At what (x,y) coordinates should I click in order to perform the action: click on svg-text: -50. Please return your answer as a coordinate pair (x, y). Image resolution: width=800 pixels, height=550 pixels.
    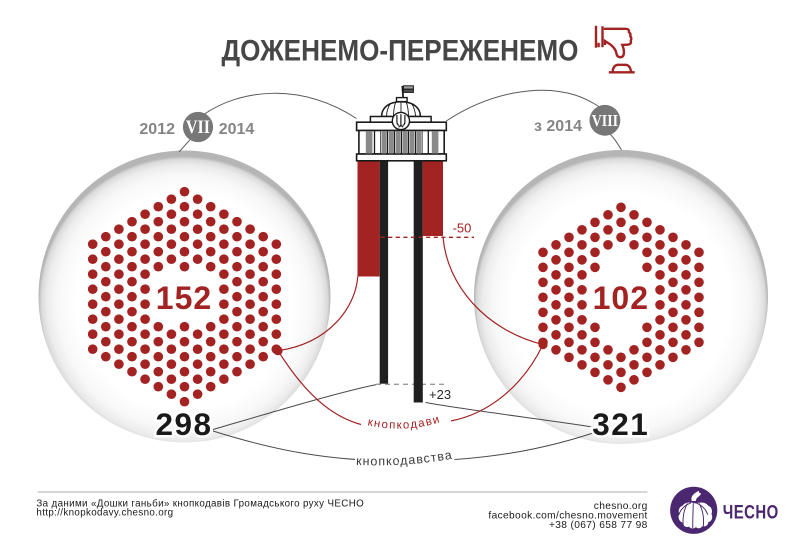
    Looking at the image, I should click on (462, 228).